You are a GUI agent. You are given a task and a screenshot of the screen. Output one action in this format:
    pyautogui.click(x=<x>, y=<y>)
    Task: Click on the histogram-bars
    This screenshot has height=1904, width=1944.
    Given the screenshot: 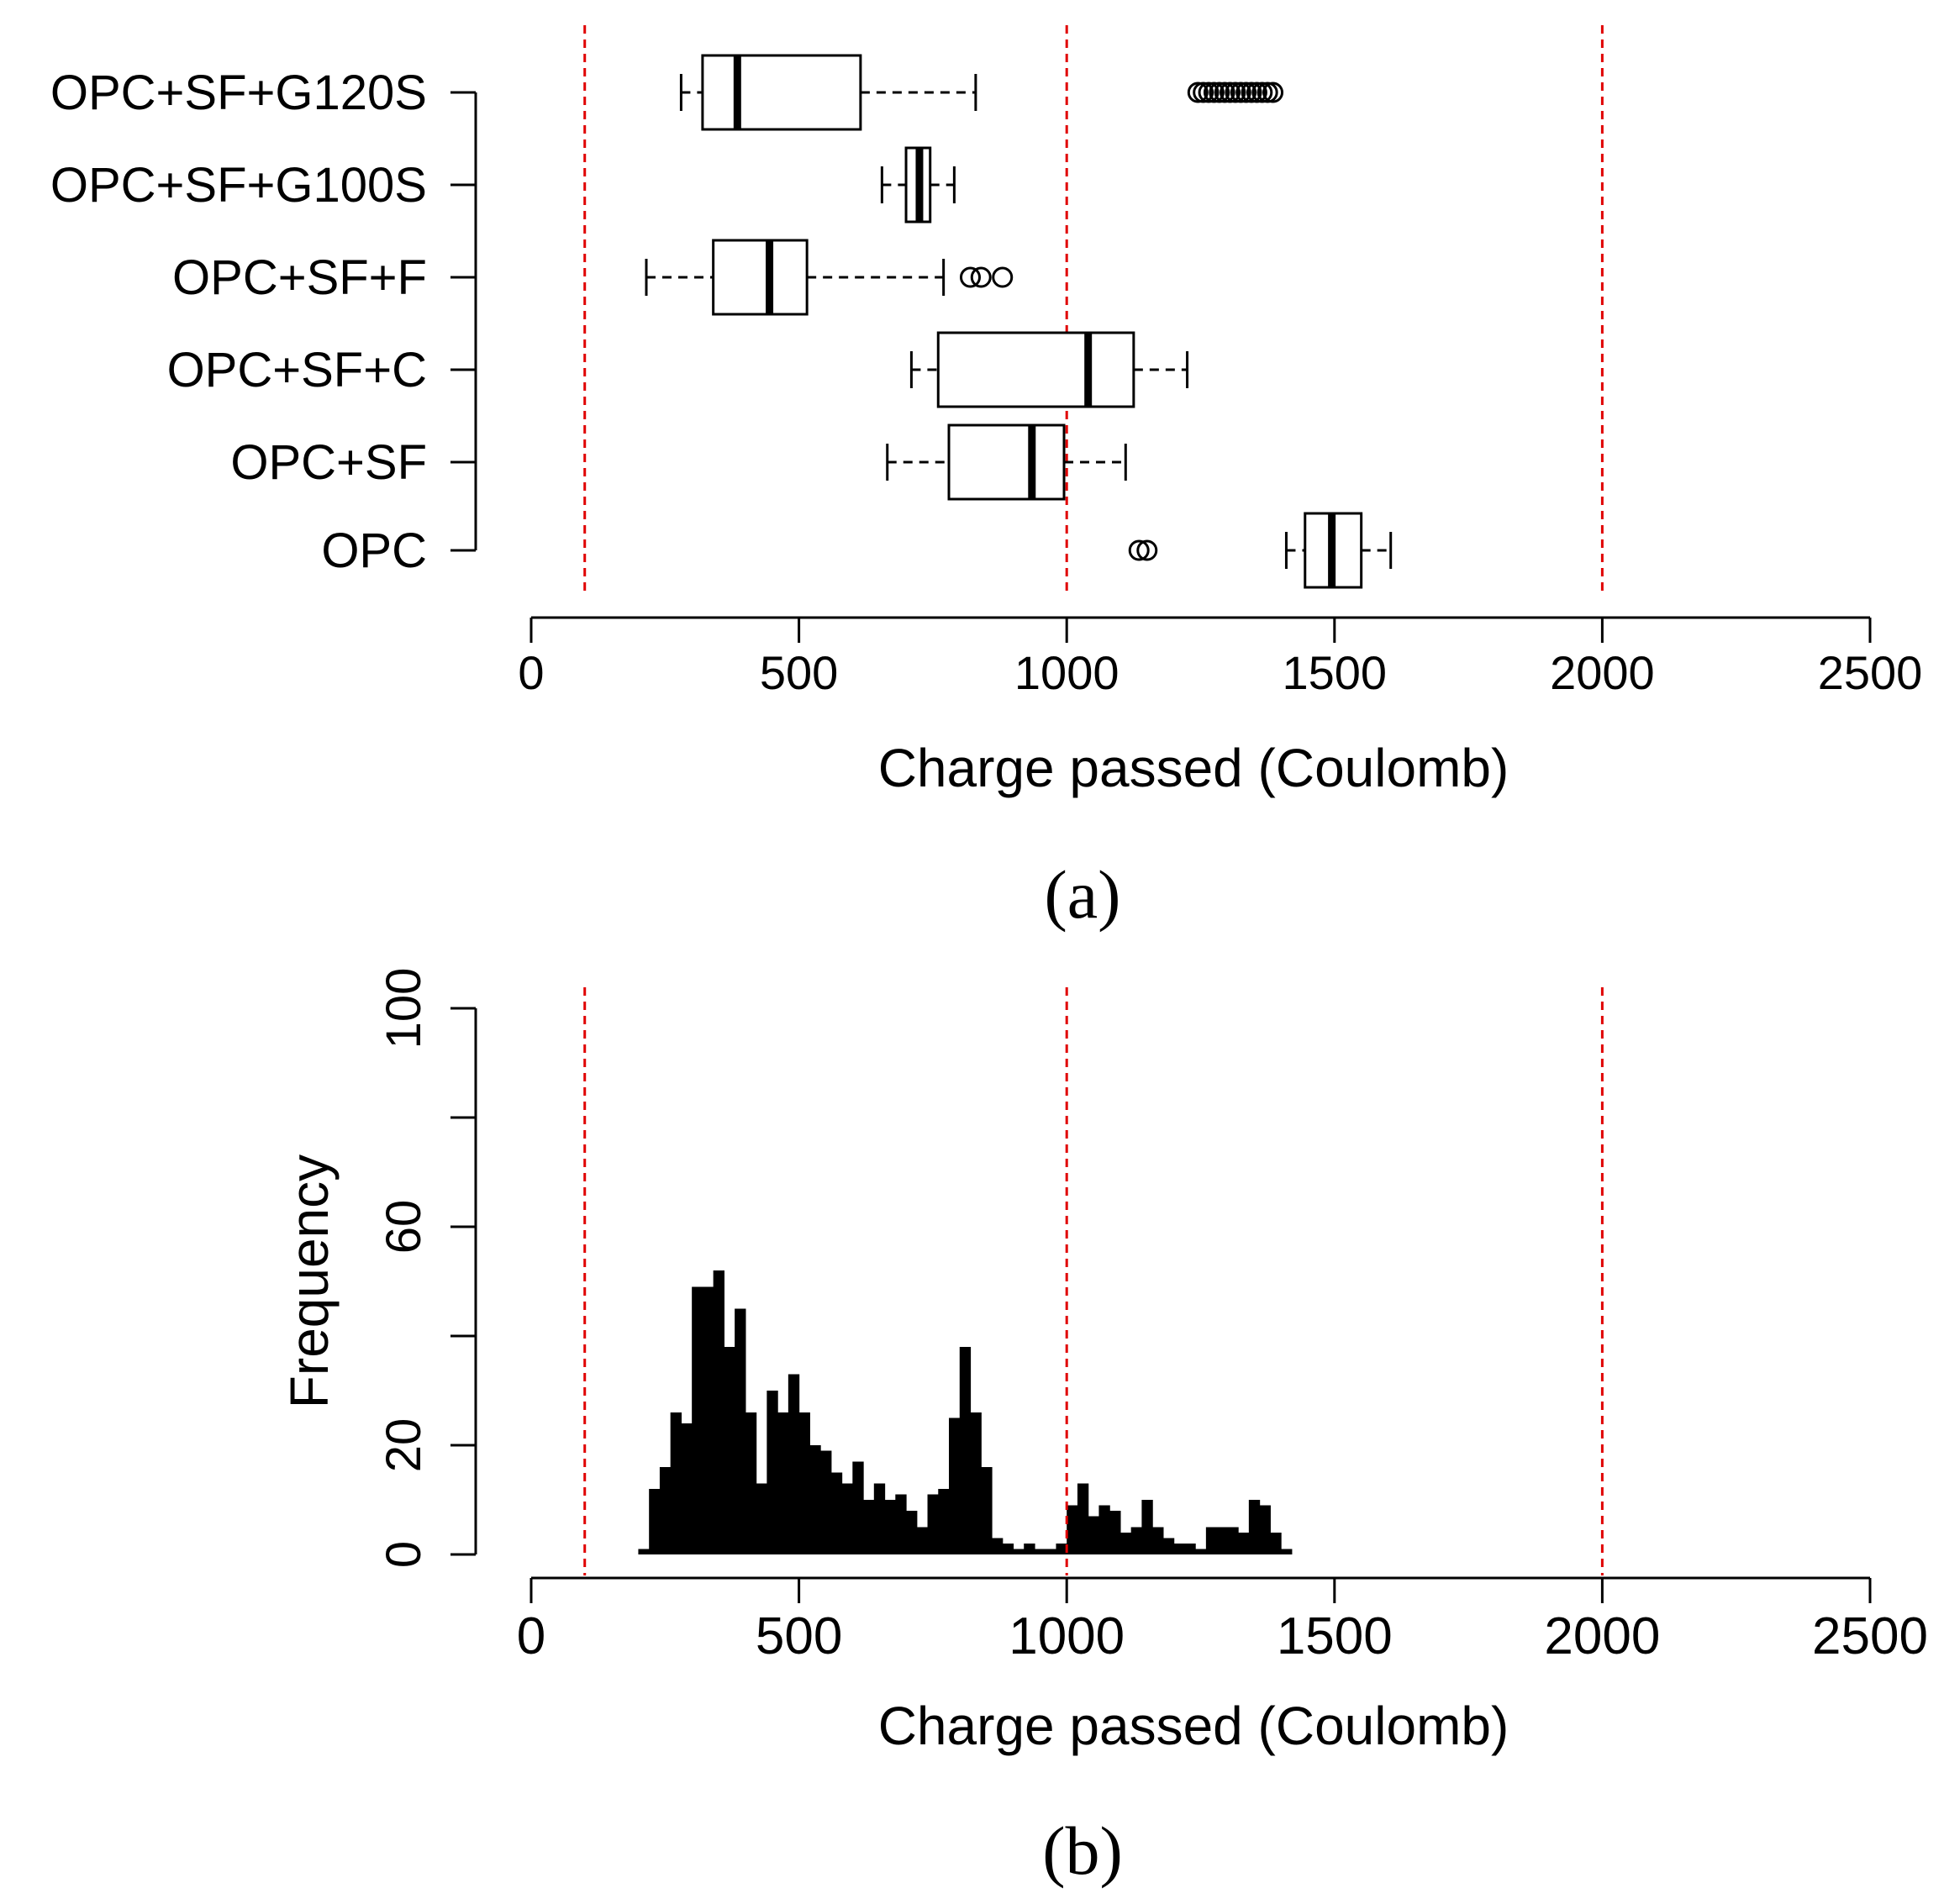 What is the action you would take?
    pyautogui.click(x=965, y=1412)
    